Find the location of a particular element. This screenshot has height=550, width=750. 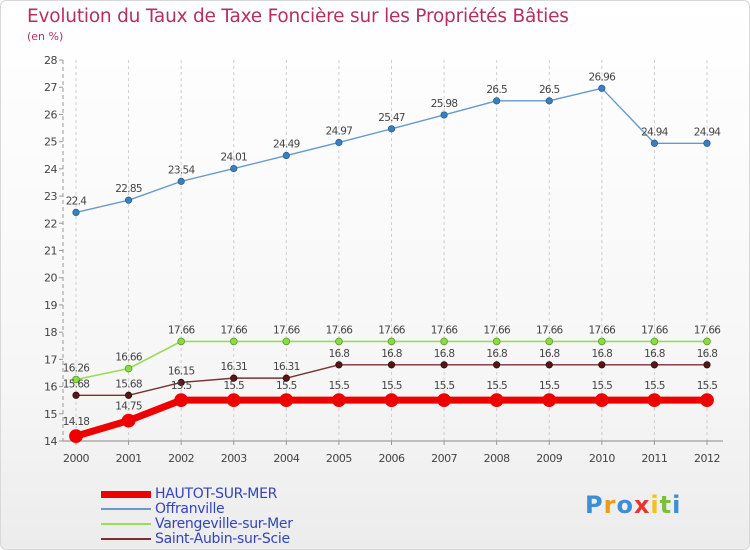

point-saint-aubin-sur-scie-2006 is located at coordinates (391, 365).